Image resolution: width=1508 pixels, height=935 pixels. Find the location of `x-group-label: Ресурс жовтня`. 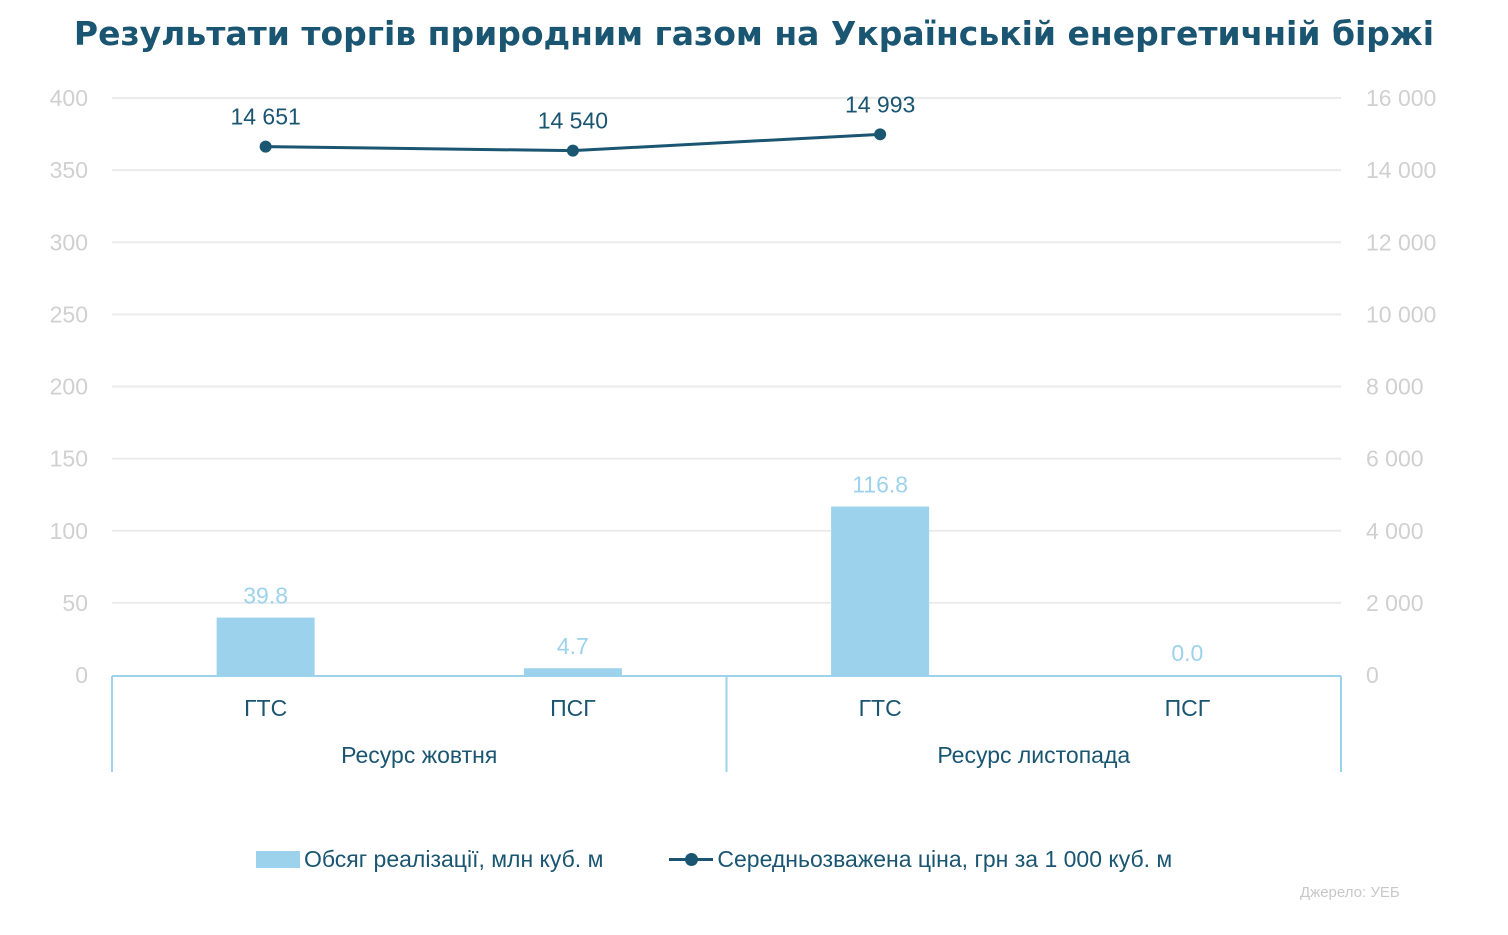

x-group-label: Ресурс жовтня is located at coordinates (419, 755).